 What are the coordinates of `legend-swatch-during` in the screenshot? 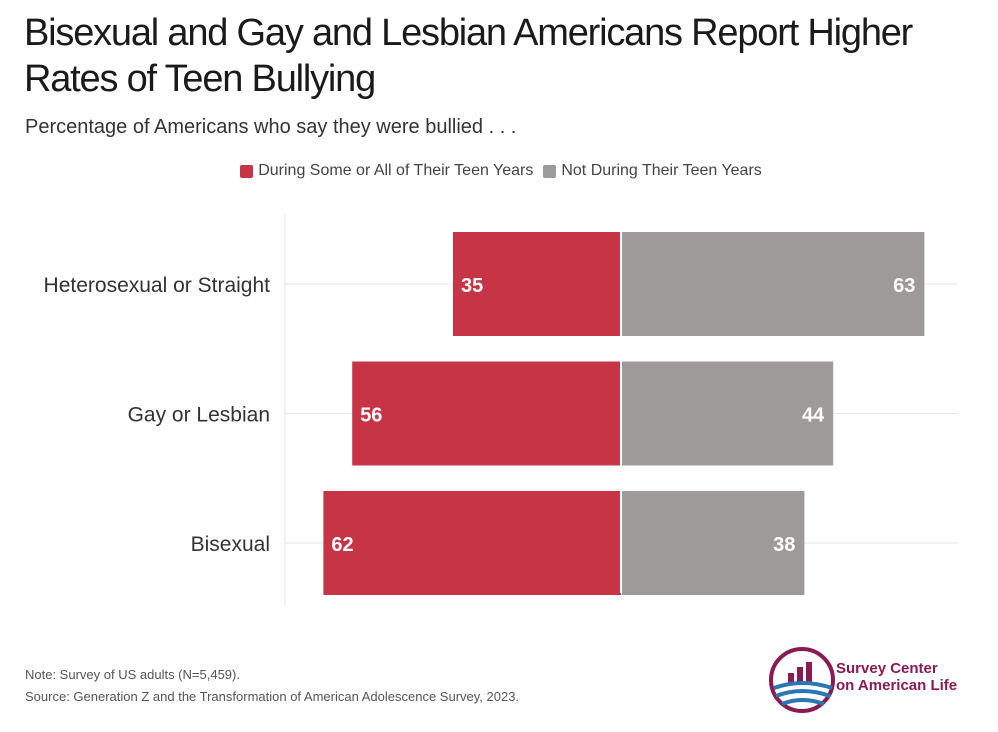 It's located at (247, 171).